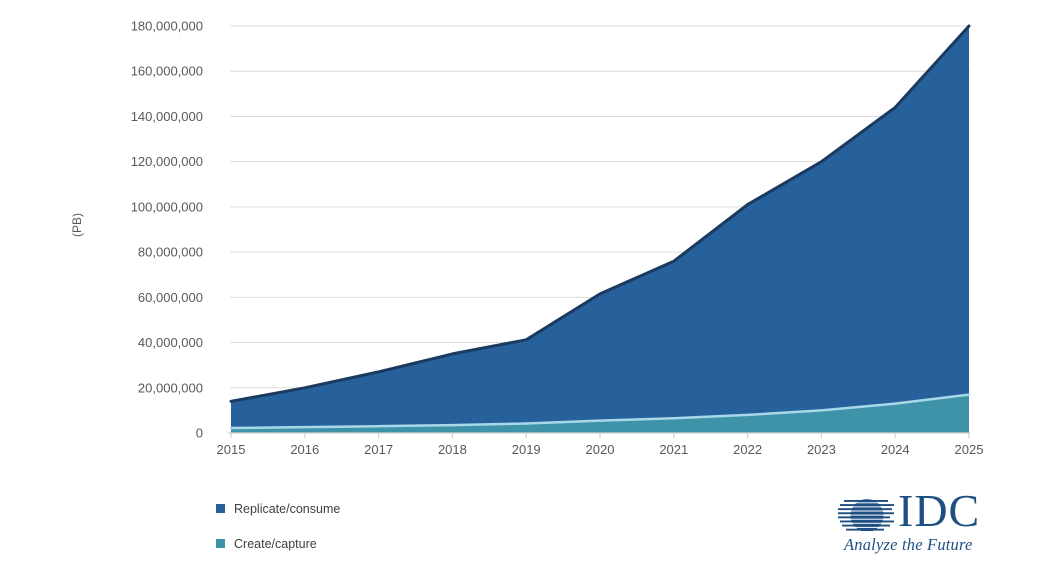 The width and height of the screenshot is (1054, 584). I want to click on legend-swatch-create-capture, so click(220, 543).